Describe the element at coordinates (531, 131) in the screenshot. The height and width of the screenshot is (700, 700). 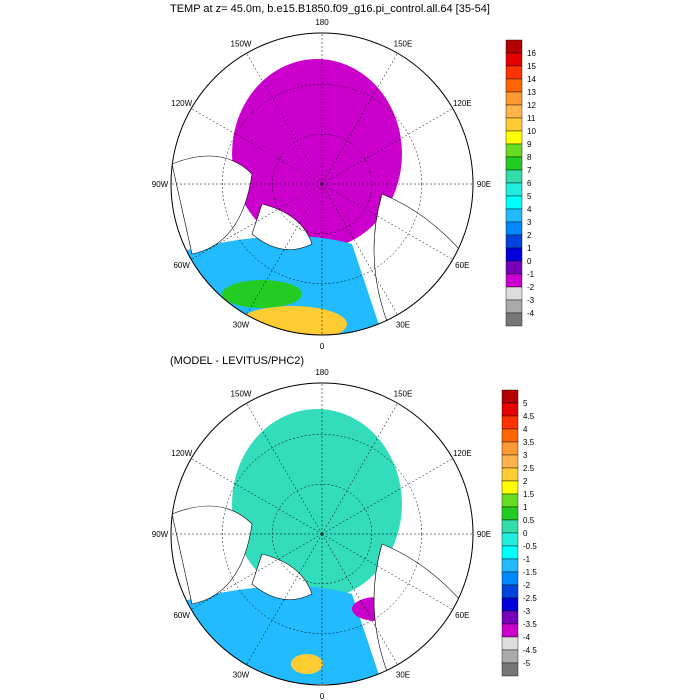
I see `colorbar-label: 10` at that location.